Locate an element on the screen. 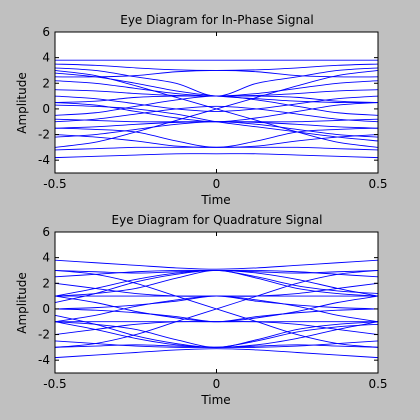 The height and width of the screenshot is (420, 420). in-phase-y-tick-label: -2 is located at coordinates (44, 135).